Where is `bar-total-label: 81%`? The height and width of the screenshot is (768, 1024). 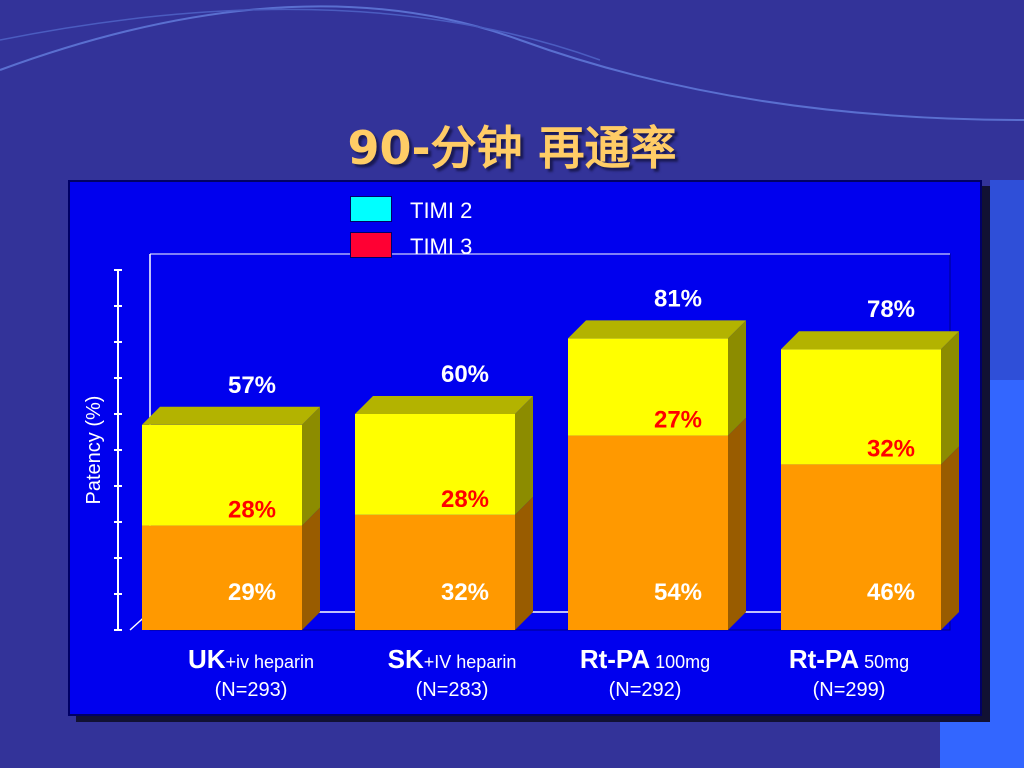
bar-total-label: 81% is located at coordinates (678, 298).